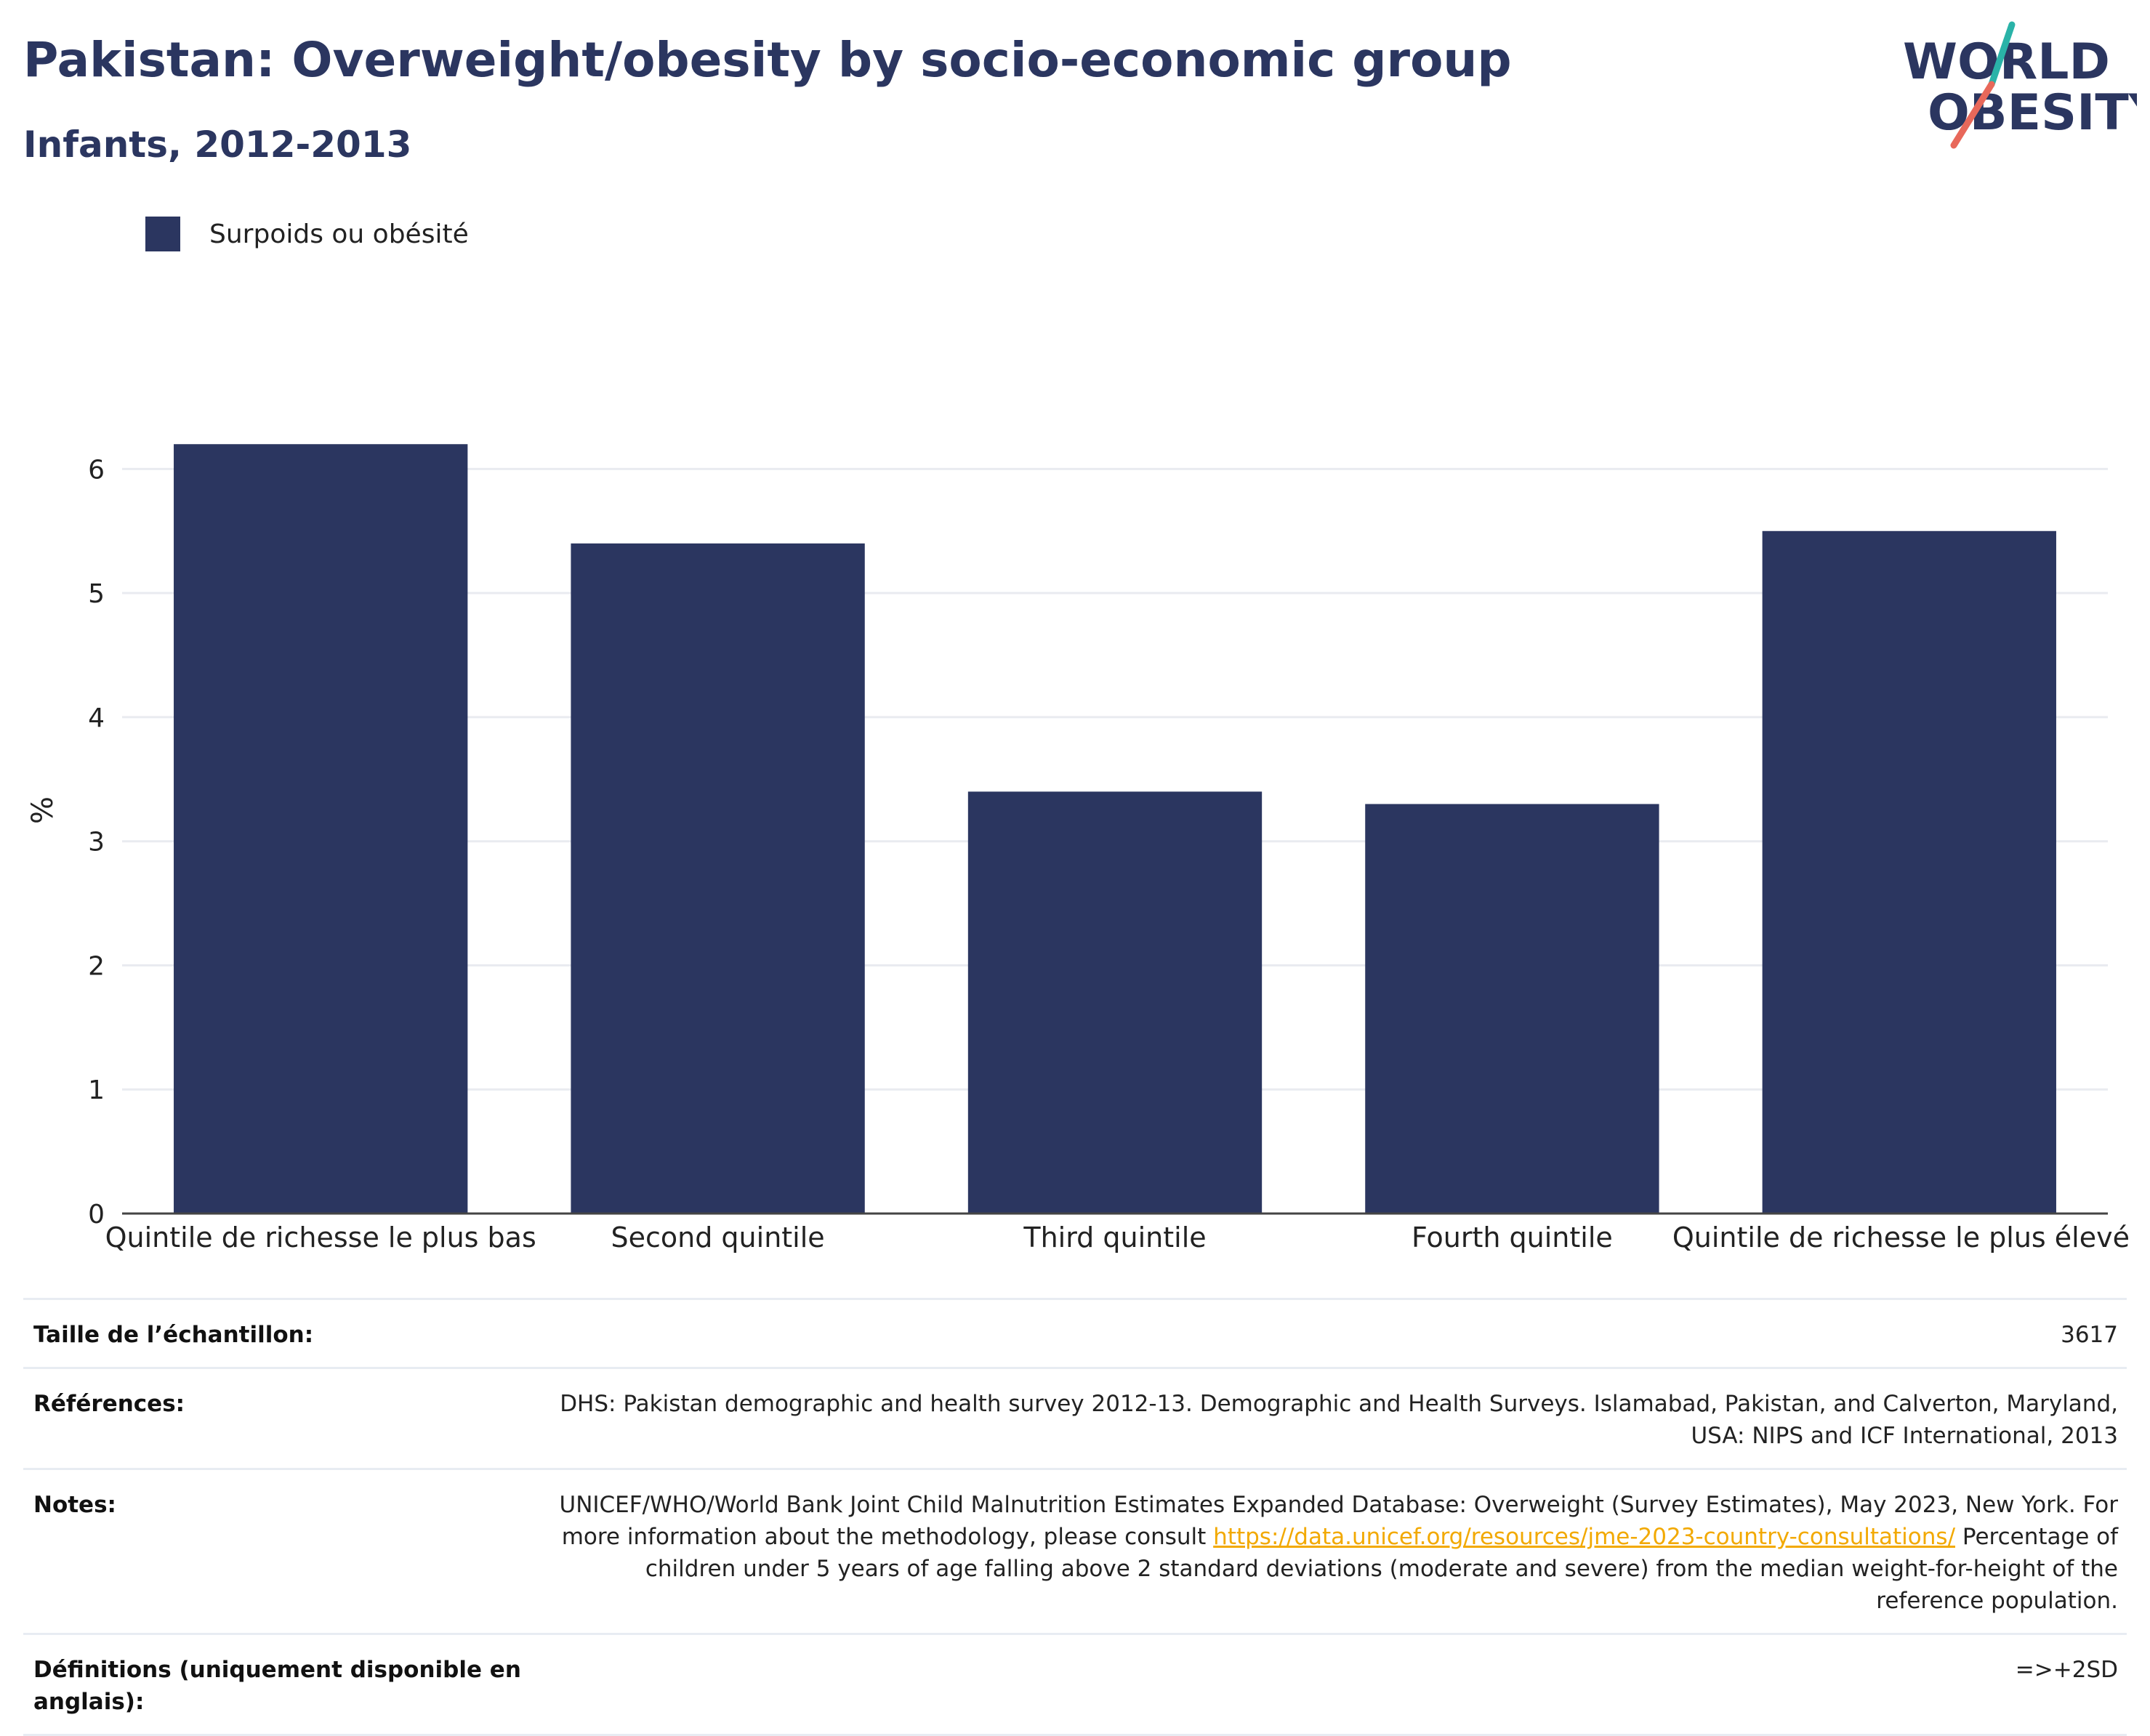  Describe the element at coordinates (43, 810) in the screenshot. I see `y-axis-label: %` at that location.